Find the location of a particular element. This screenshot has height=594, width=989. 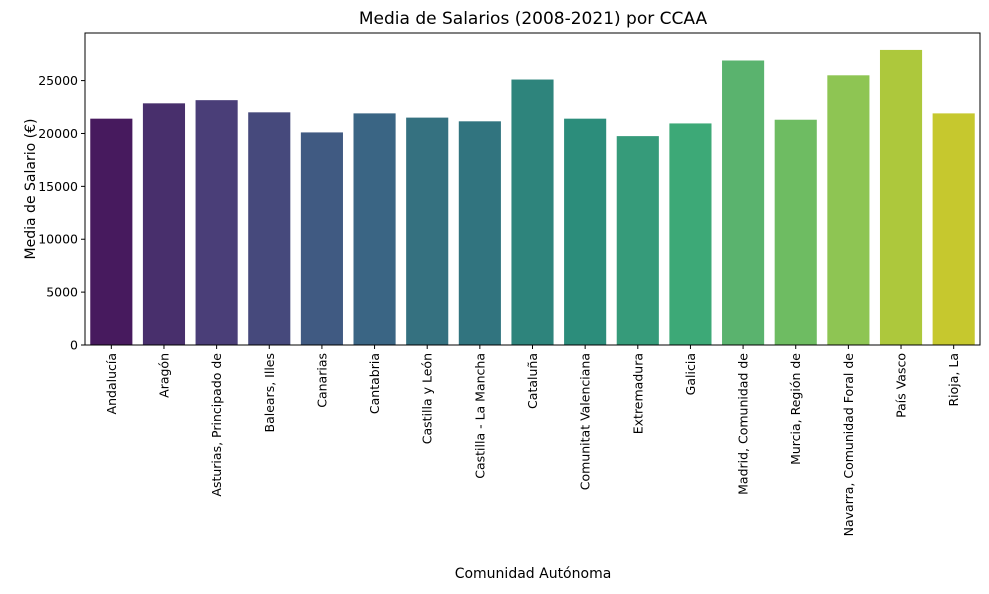

x-tick-label: Rioja, La is located at coordinates (953, 380).